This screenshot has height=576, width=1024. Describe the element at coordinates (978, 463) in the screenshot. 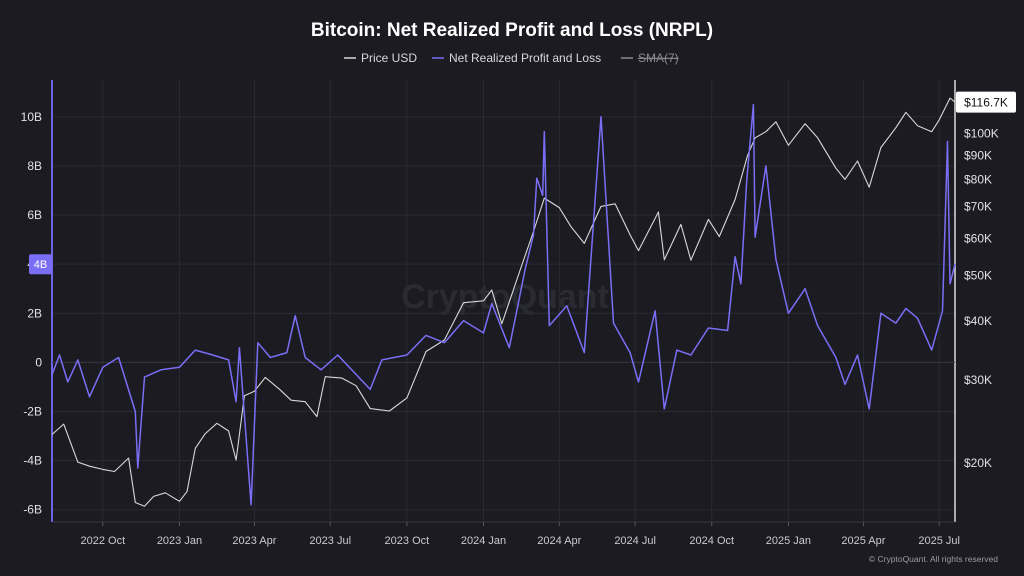

I see `y-right-tick-label: $20K` at that location.